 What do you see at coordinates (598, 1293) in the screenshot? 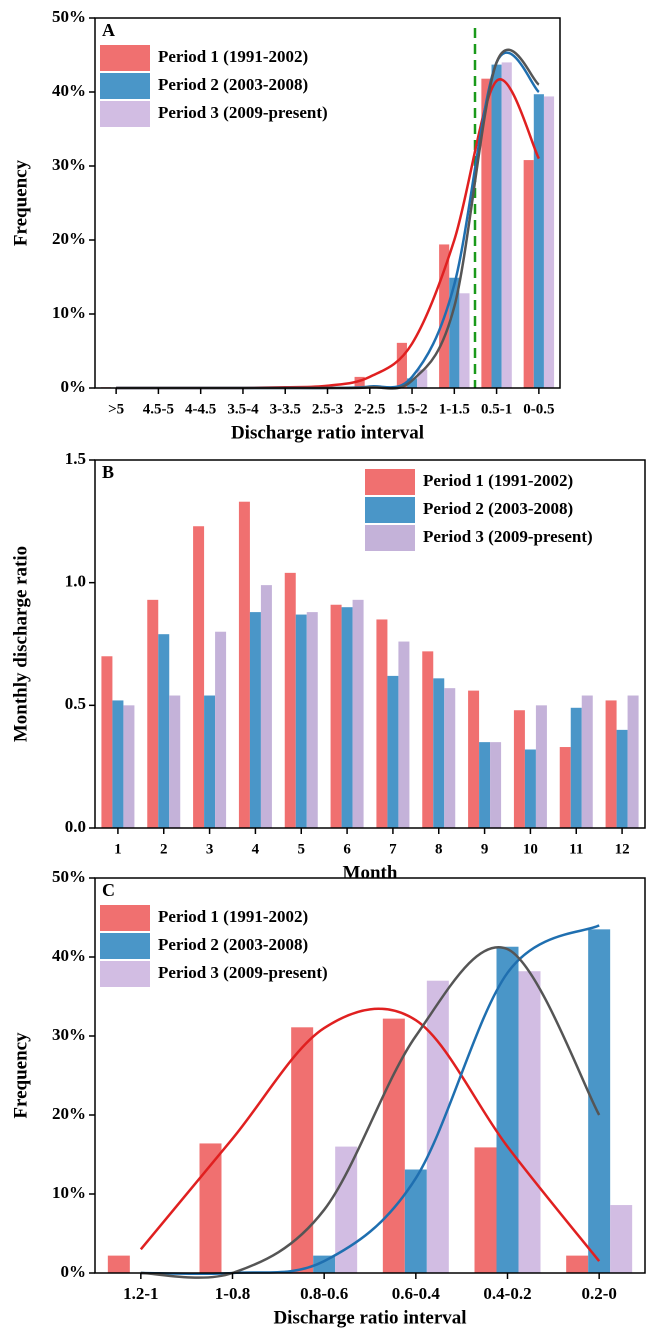
I see `x-tick-label: 0.2-0` at bounding box center [598, 1293].